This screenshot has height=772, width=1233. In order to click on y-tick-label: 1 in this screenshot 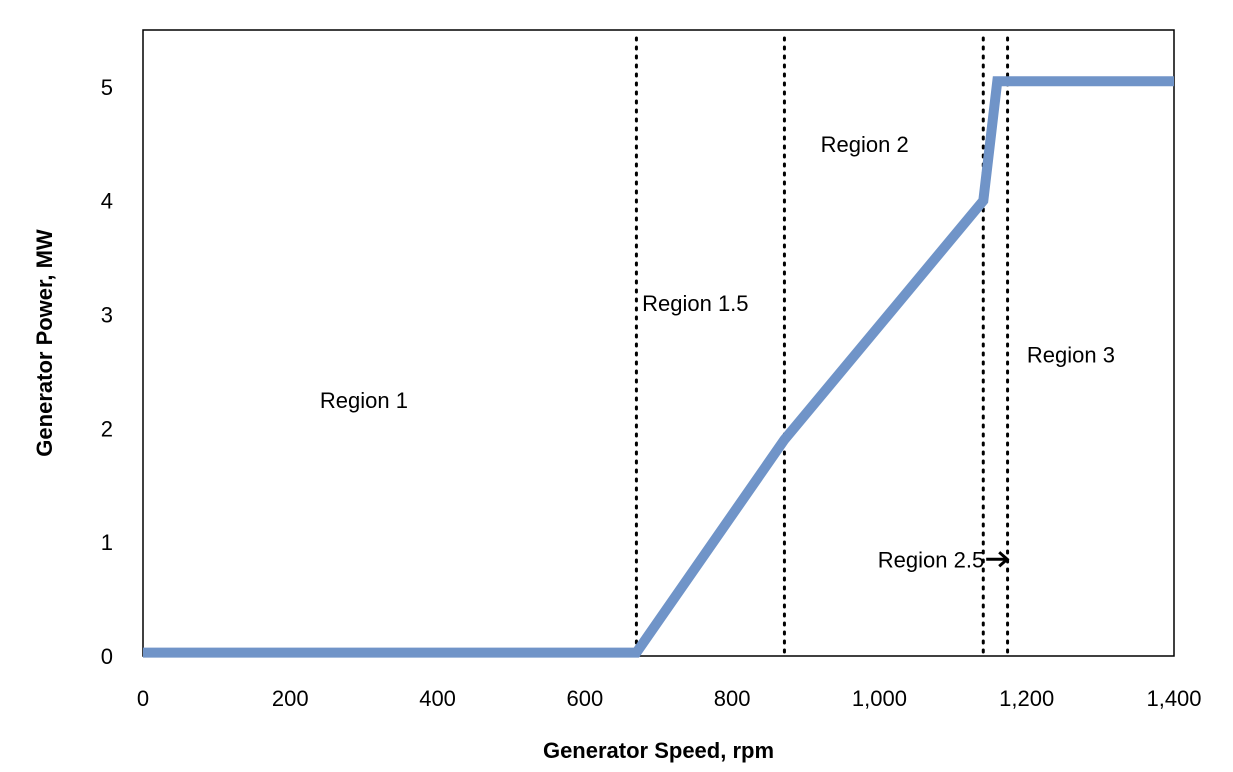, I will do `click(107, 542)`.